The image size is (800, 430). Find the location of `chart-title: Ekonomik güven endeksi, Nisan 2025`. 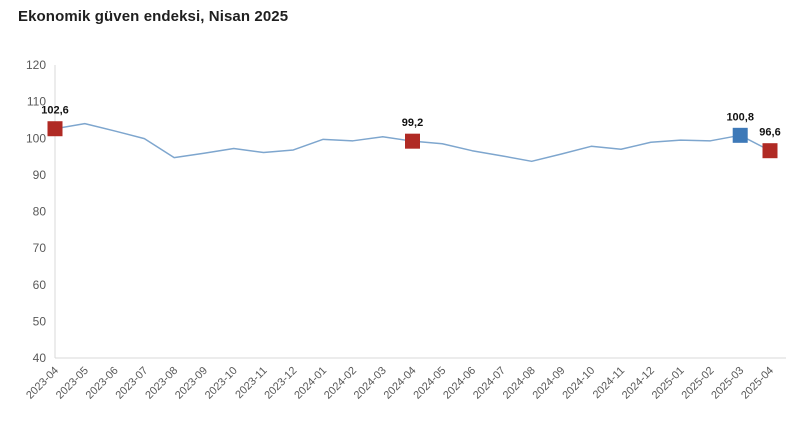

chart-title: Ekonomik güven endeksi, Nisan 2025 is located at coordinates (153, 16).